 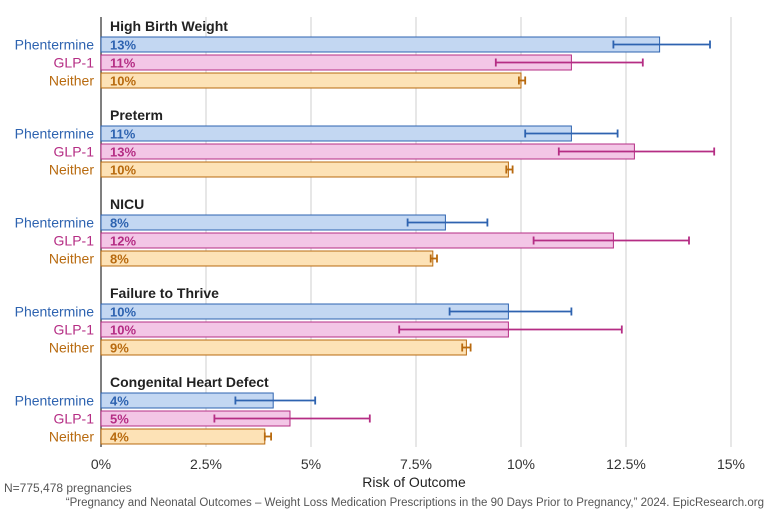 What do you see at coordinates (68, 488) in the screenshot?
I see `sample-size-note: N=775,478 pregnancies` at bounding box center [68, 488].